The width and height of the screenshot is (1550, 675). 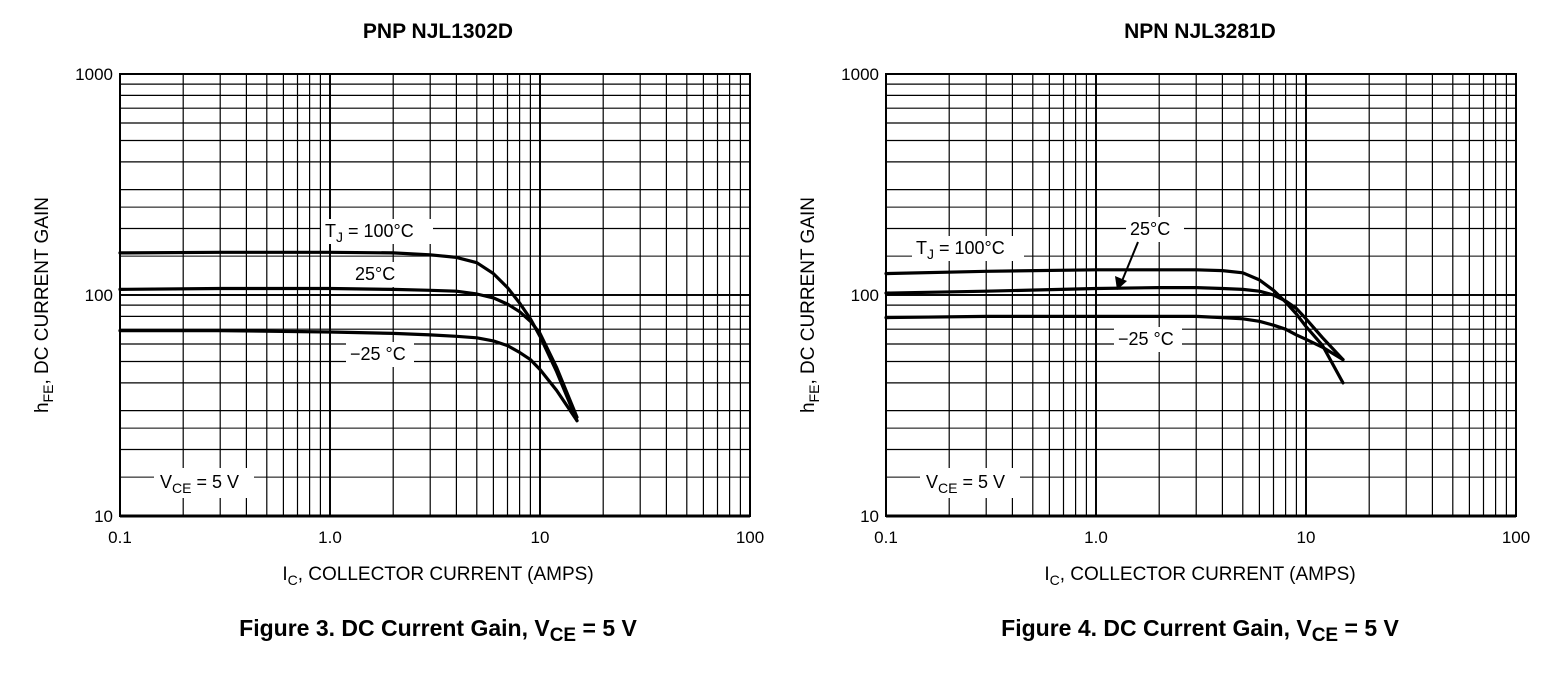 What do you see at coordinates (1130, 261) in the screenshot?
I see `annotation-arrow` at bounding box center [1130, 261].